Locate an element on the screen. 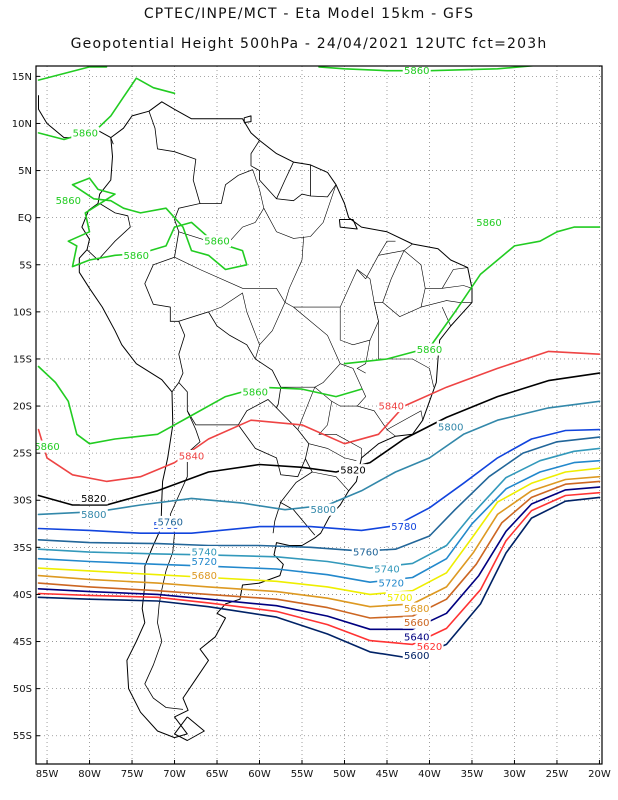  contour-label-5640: 5640 is located at coordinates (416, 637).